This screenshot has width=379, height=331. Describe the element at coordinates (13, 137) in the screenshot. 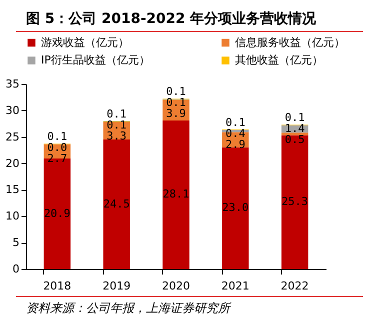

I see `y-tick-label: 25` at that location.